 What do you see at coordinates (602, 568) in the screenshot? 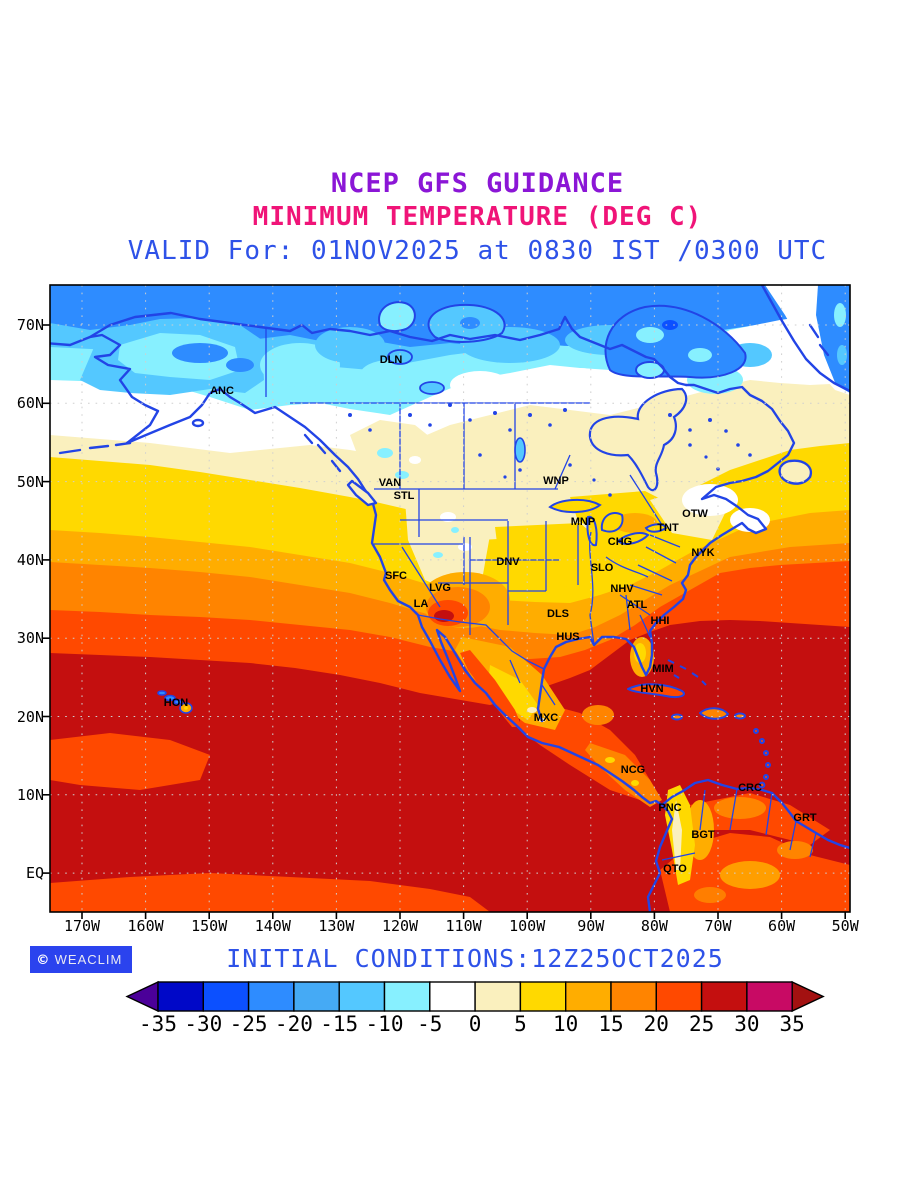
I see `station-label-SLO: SLO` at bounding box center [602, 568].